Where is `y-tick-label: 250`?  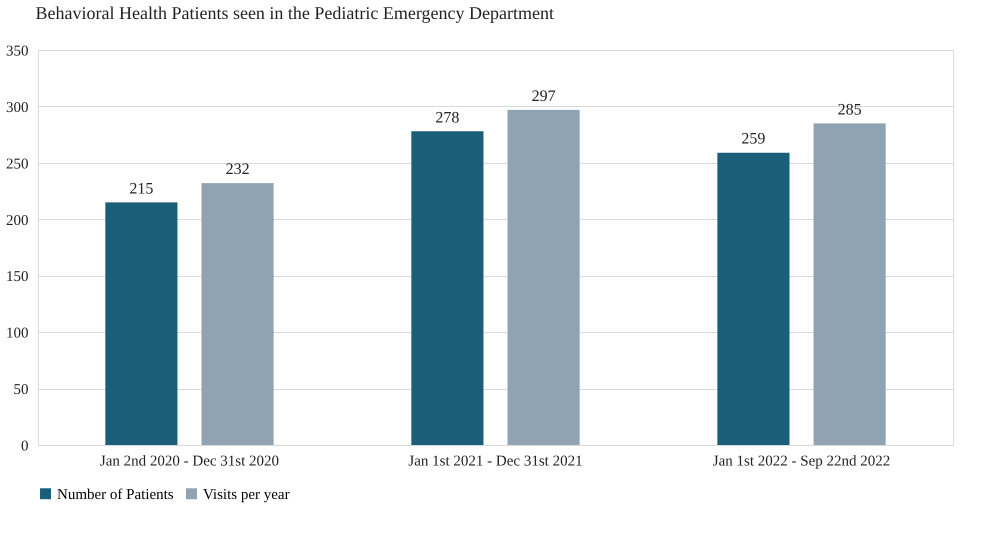 y-tick-label: 250 is located at coordinates (17, 164).